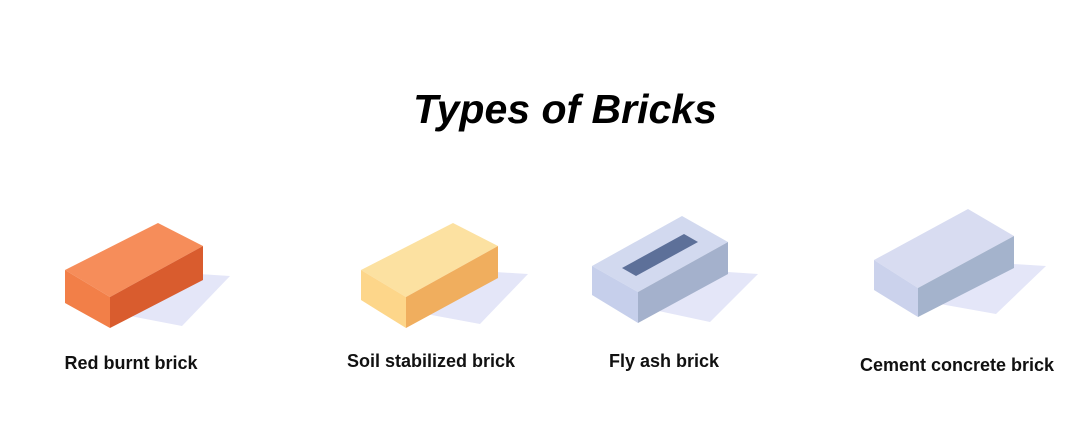  I want to click on brick-label-cement-concrete: Cement concrete brick, so click(957, 365).